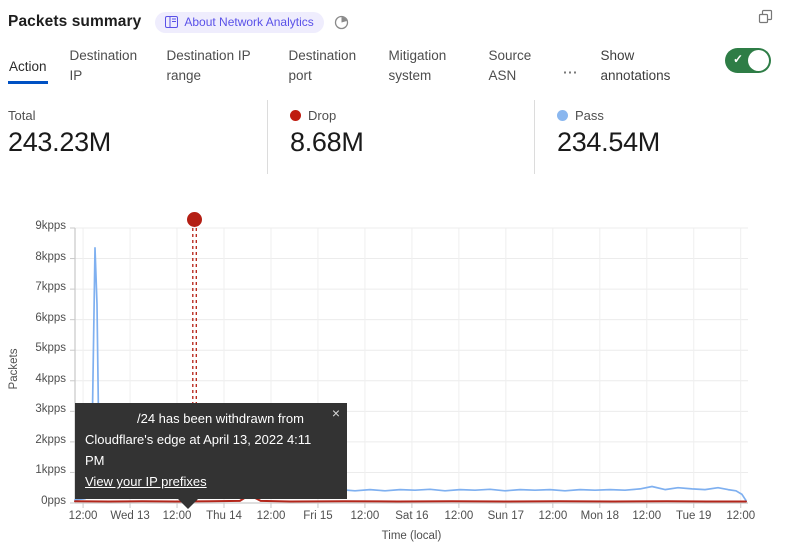  What do you see at coordinates (50, 348) in the screenshot?
I see `y-axis-tick-label: 5kpps` at bounding box center [50, 348].